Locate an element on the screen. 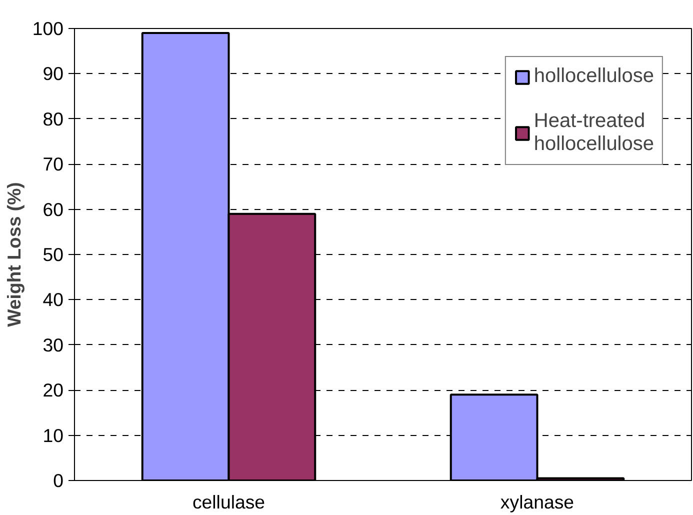  x-tick-label: xylanase is located at coordinates (537, 502).